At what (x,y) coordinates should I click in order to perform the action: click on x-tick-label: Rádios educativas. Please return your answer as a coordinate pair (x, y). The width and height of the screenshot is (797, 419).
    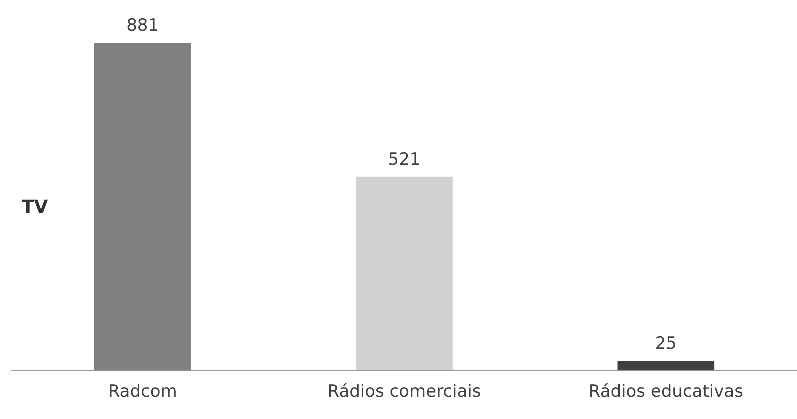
    Looking at the image, I should click on (666, 392).